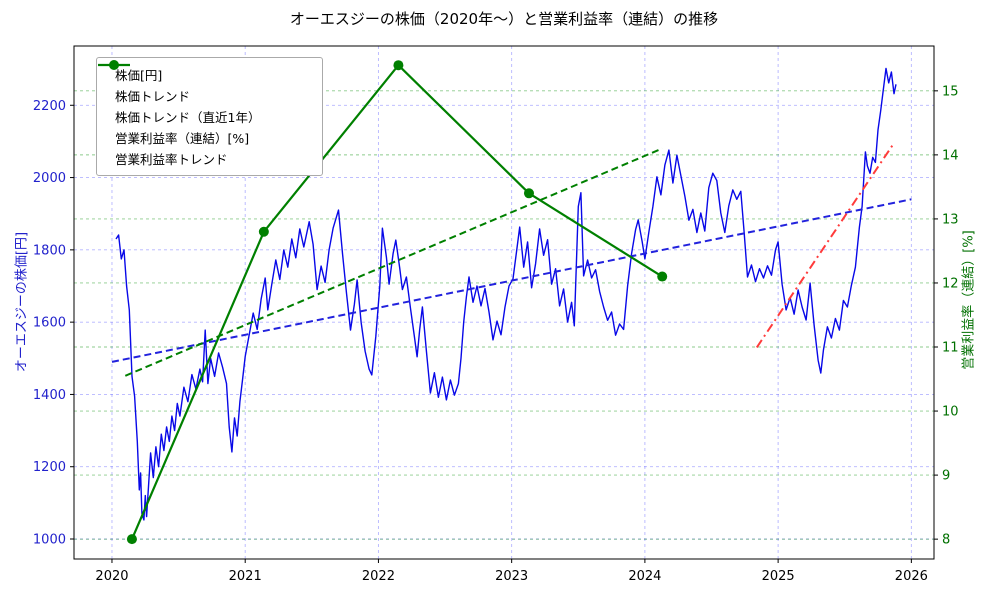 The height and width of the screenshot is (593, 989). I want to click on legend-item: 株価トレンド, so click(206, 84).